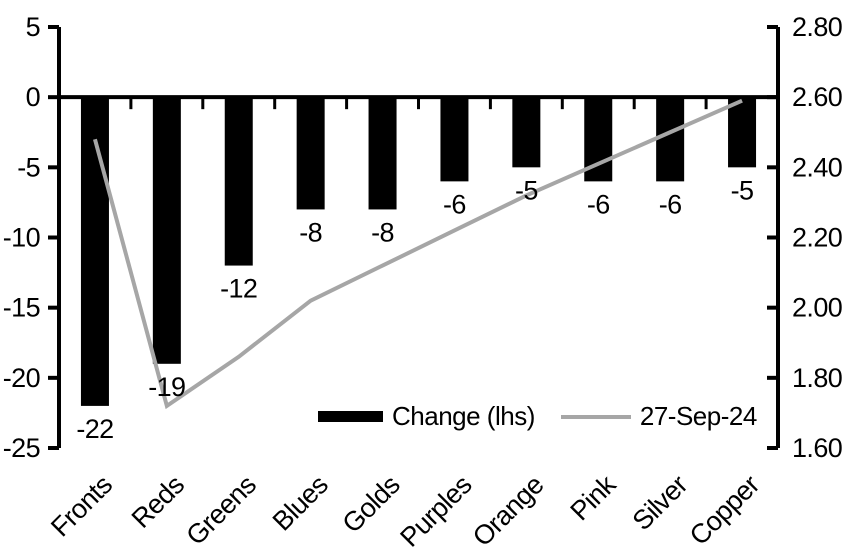 The height and width of the screenshot is (555, 852). Describe the element at coordinates (817, 448) in the screenshot. I see `right-axis-label: 1.60` at that location.